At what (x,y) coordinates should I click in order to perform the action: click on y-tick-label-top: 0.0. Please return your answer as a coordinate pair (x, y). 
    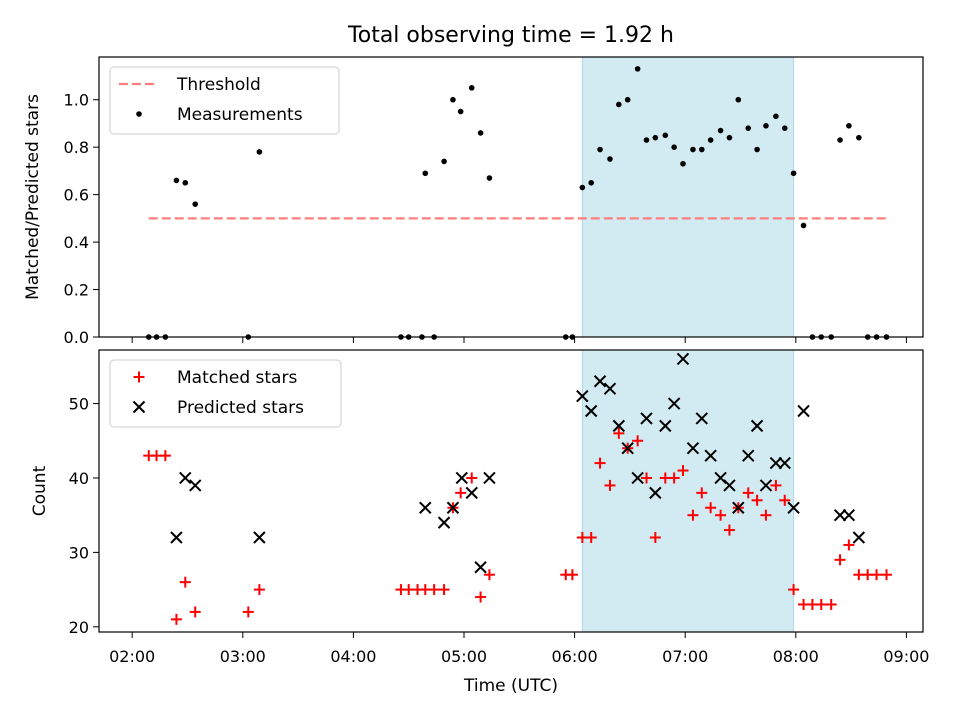
    Looking at the image, I should click on (76, 337).